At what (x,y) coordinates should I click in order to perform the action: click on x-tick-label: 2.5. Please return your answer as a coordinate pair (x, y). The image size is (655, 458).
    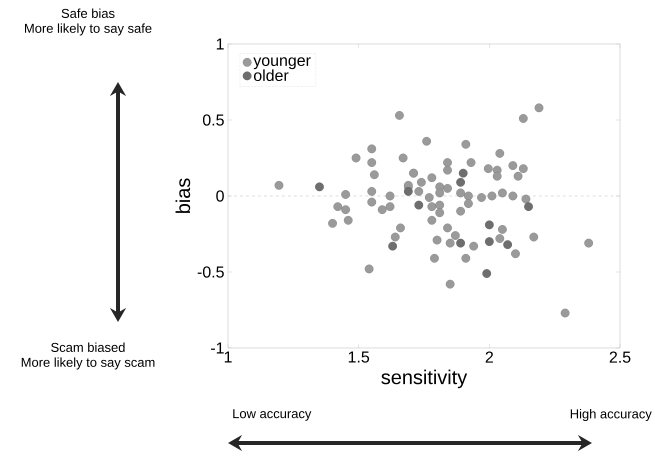
    Looking at the image, I should click on (620, 357).